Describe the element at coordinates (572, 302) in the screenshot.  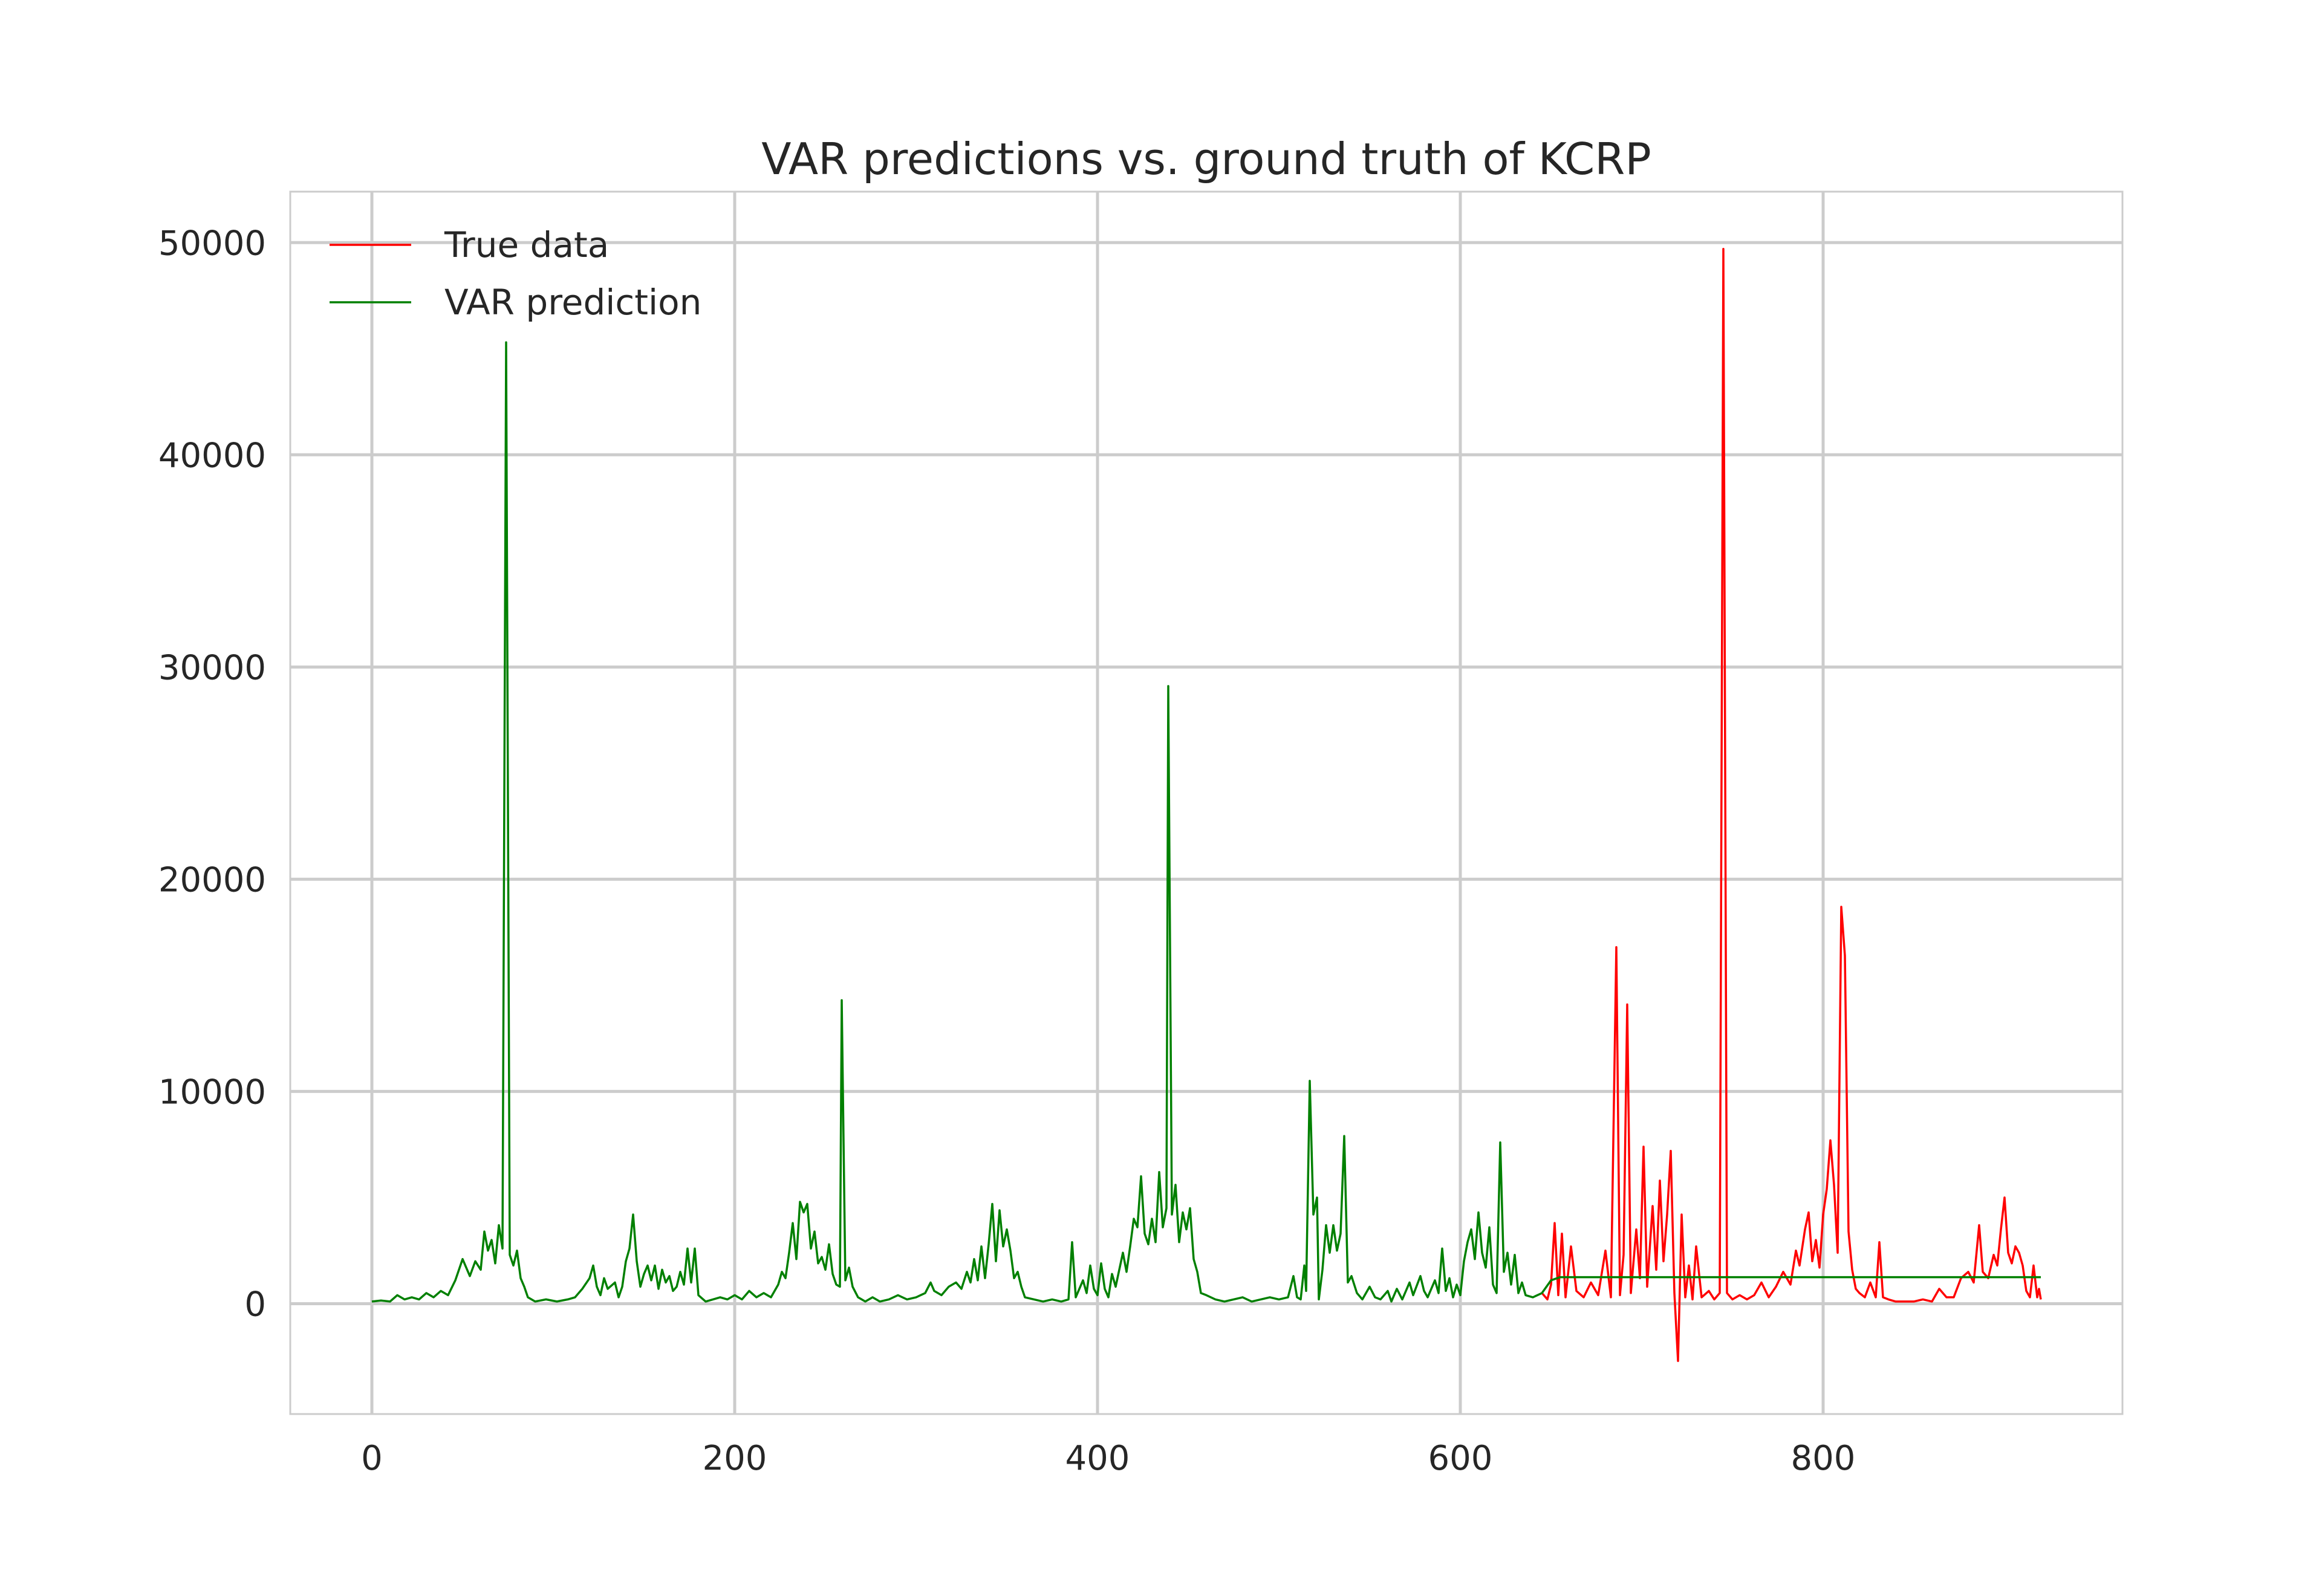
I see `legend-label-1: VAR prediction` at that location.